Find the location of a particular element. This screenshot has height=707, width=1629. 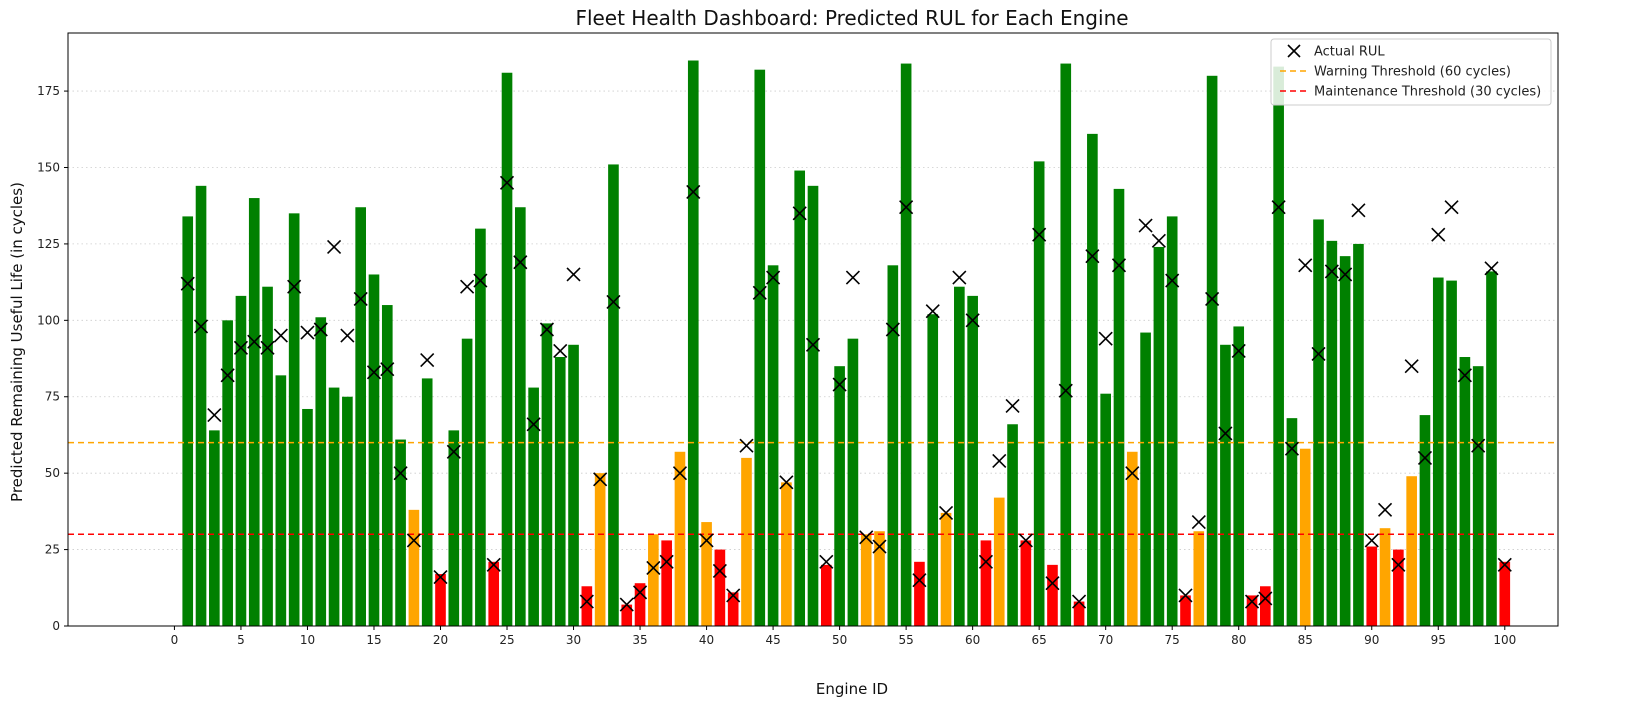

x-tick-label-15: 15 is located at coordinates (373, 640).